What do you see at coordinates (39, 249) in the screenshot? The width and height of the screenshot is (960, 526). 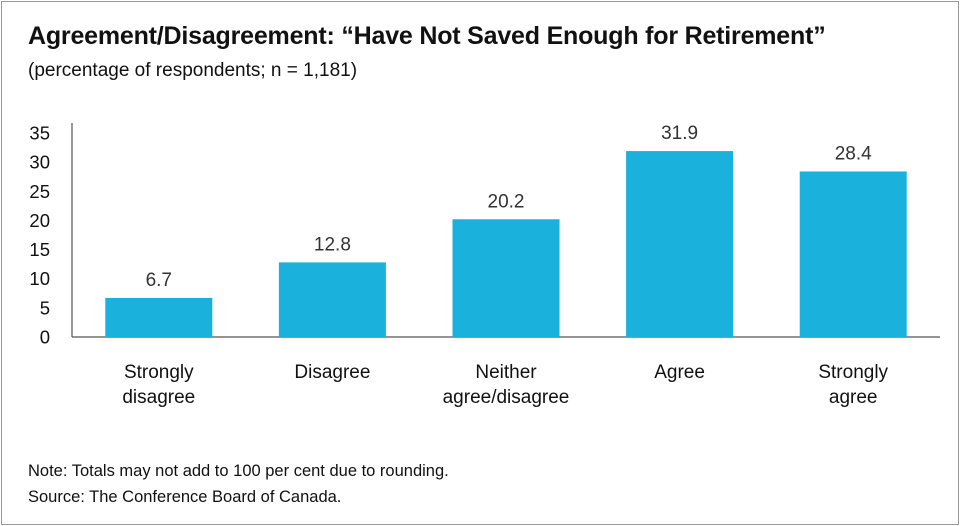 I see `y-tick-label: 15` at bounding box center [39, 249].